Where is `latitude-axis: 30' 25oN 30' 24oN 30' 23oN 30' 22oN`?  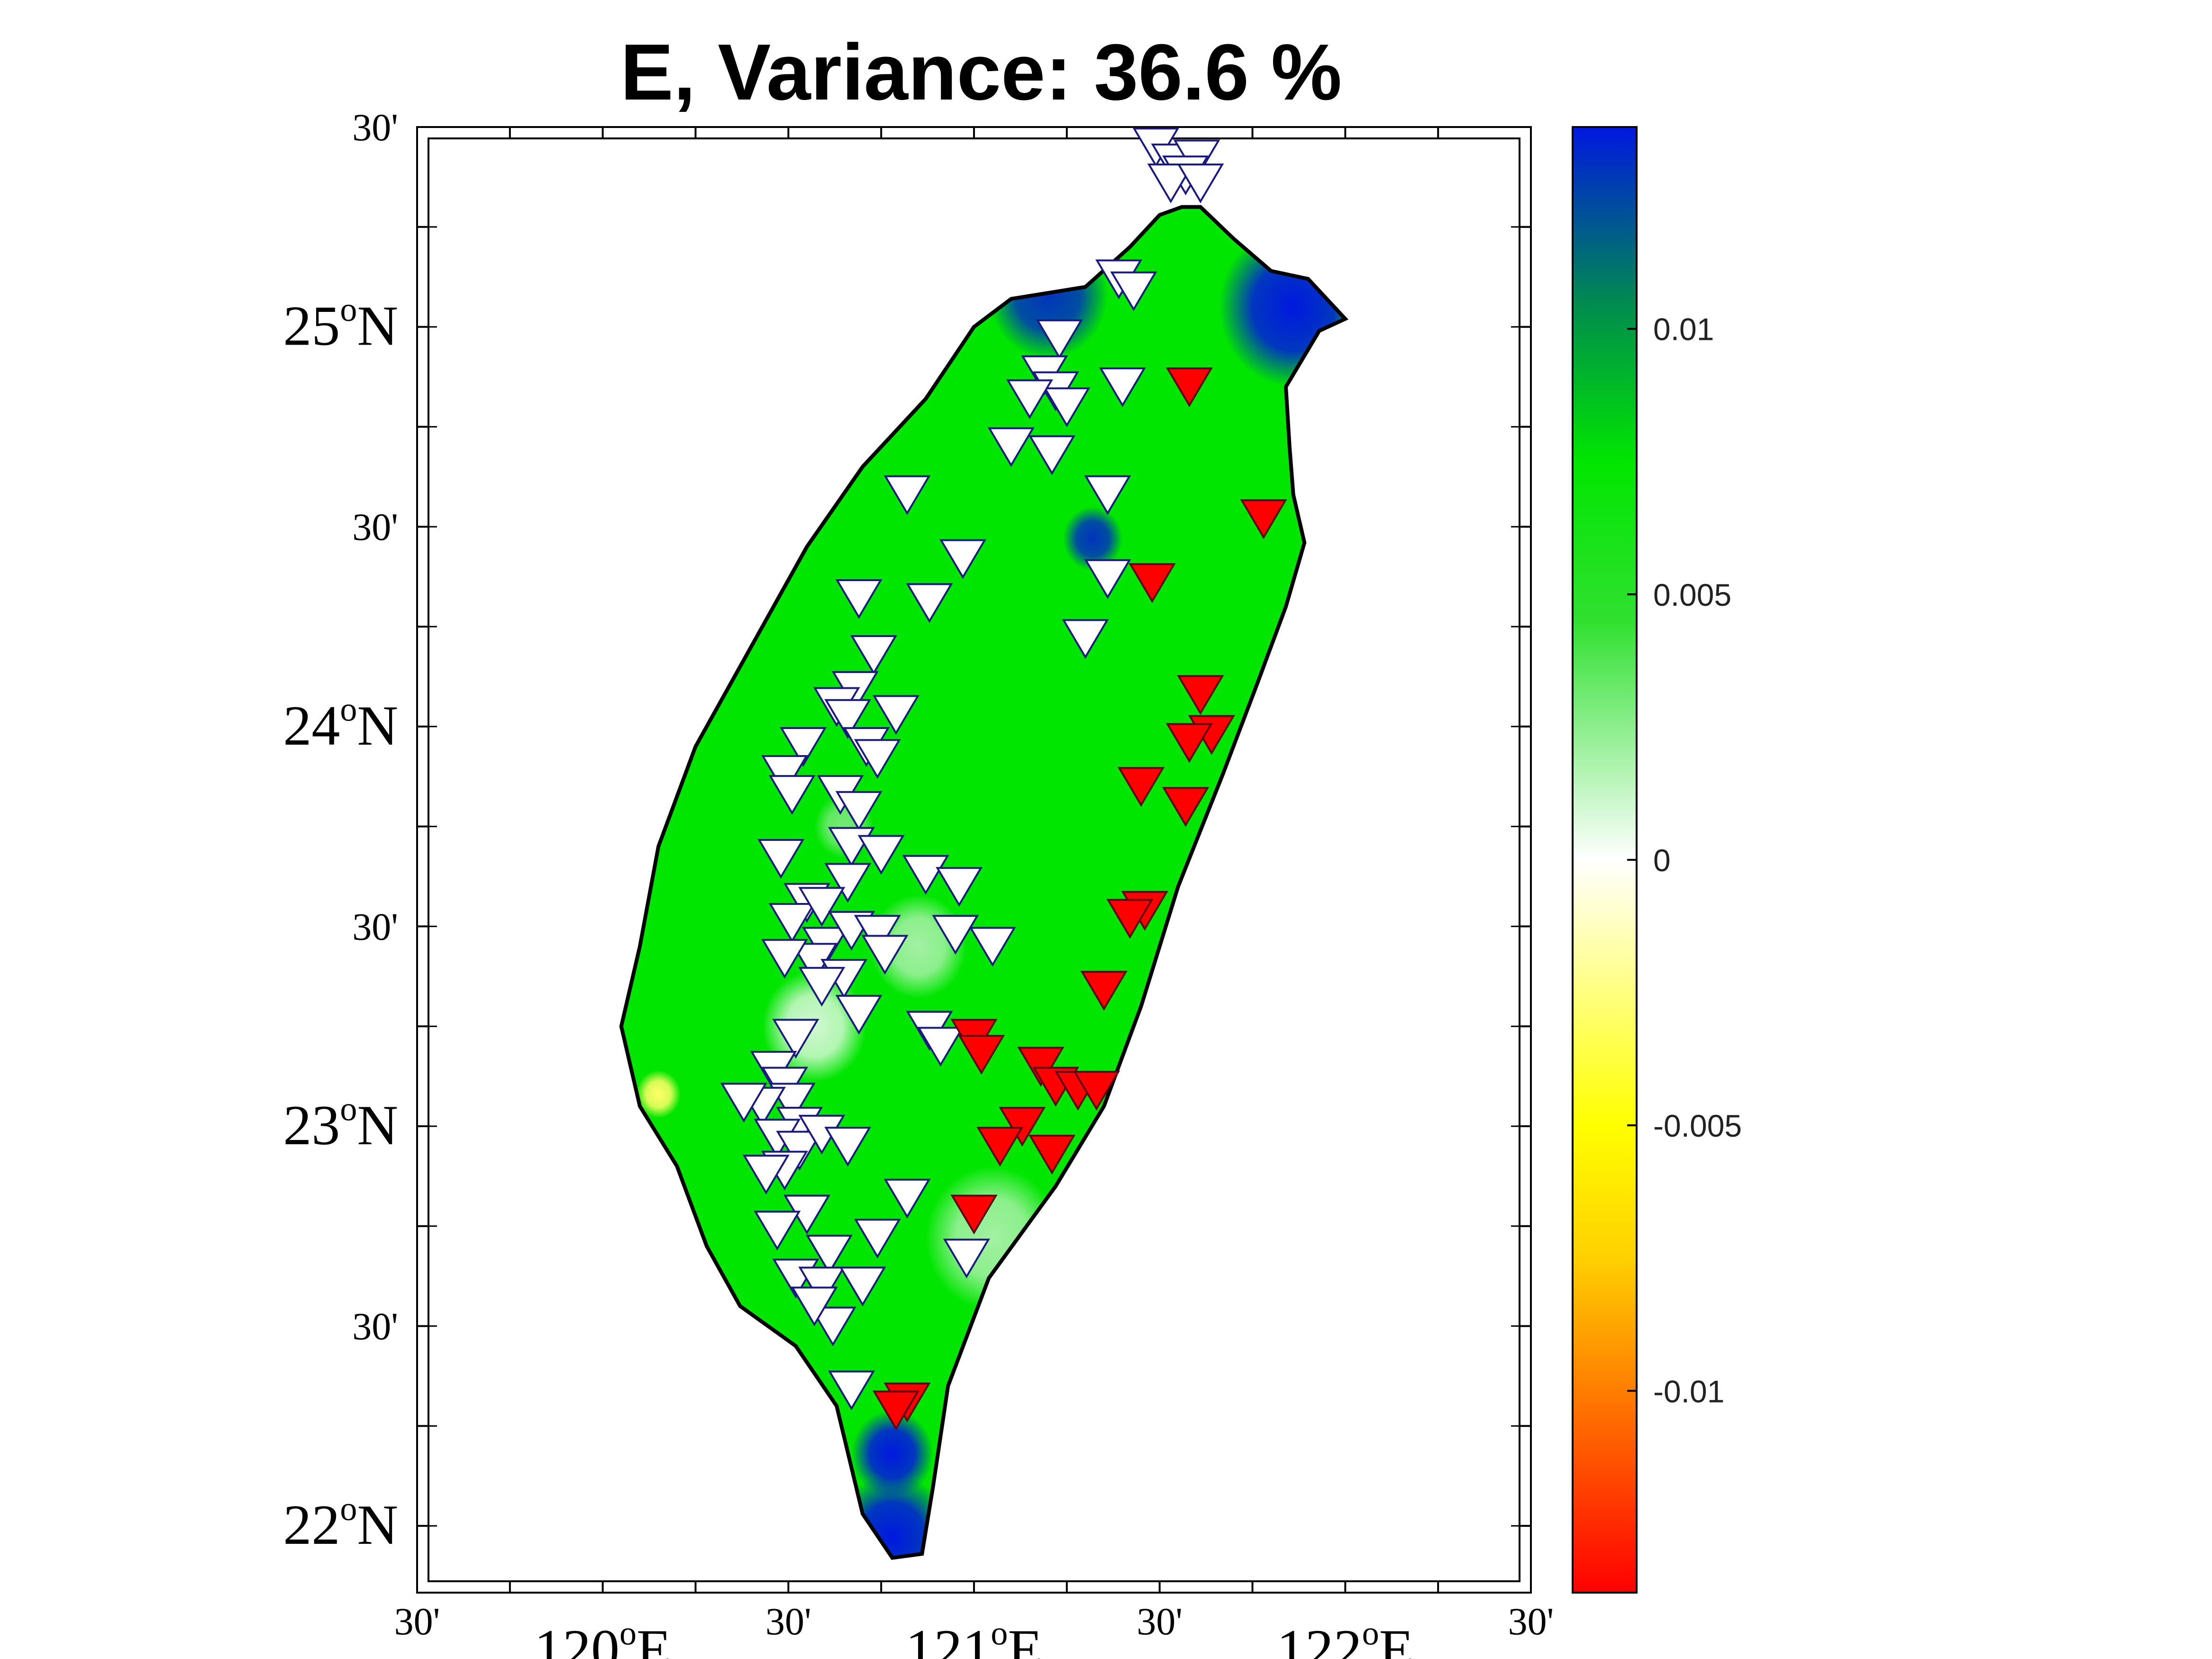 latitude-axis: 30' 25oN 30' 24oN 30' 23oN 30' 22oN is located at coordinates (341, 831).